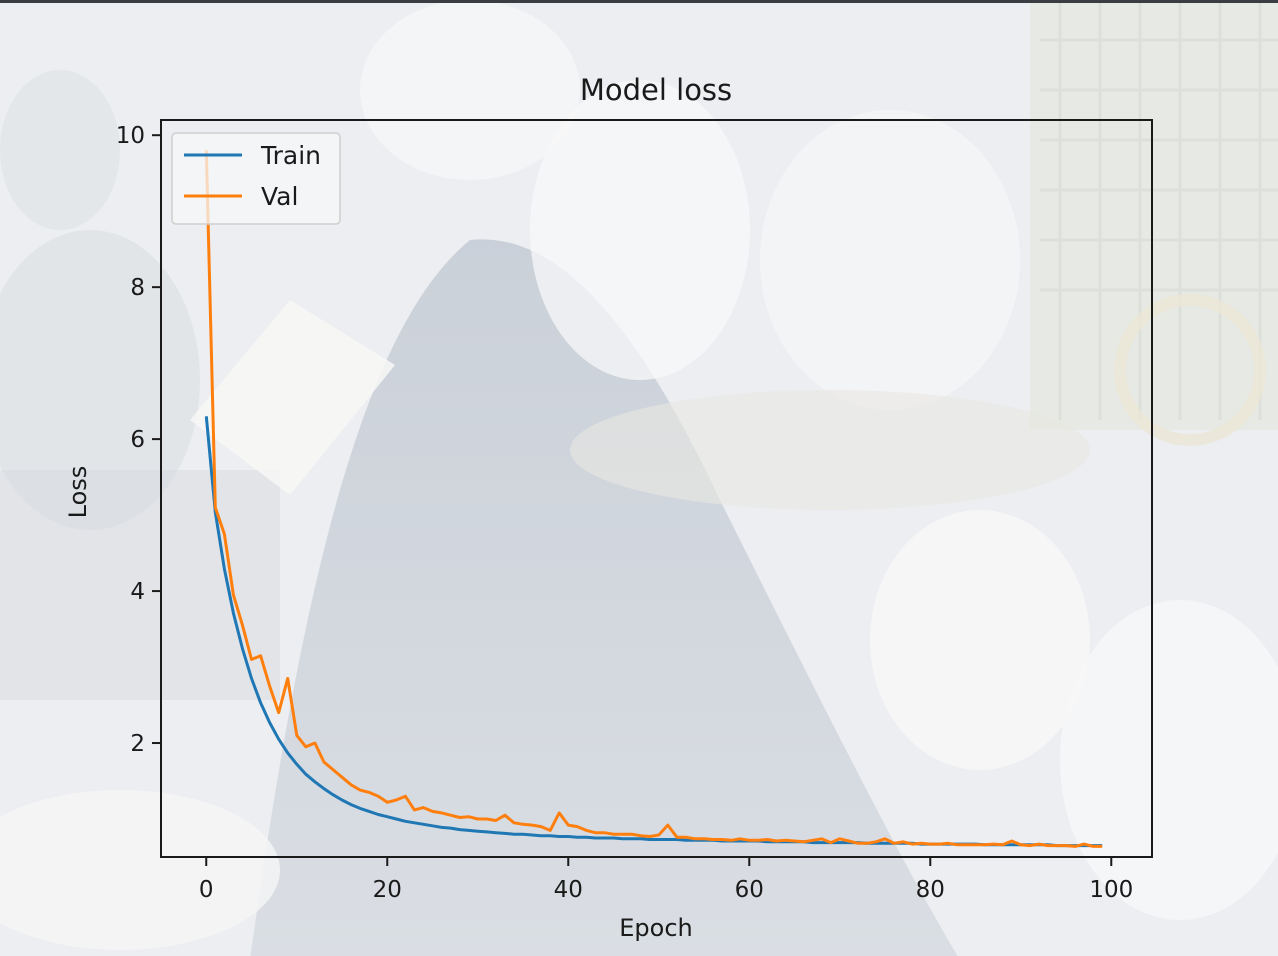  What do you see at coordinates (137, 288) in the screenshot?
I see `y-tick-label: 8` at bounding box center [137, 288].